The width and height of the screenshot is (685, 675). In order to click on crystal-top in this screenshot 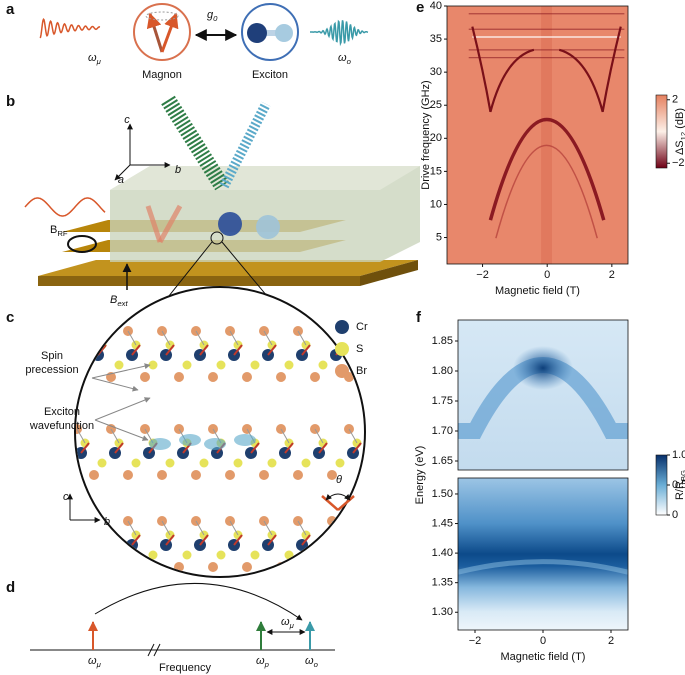, I will do `click(265, 178)`.